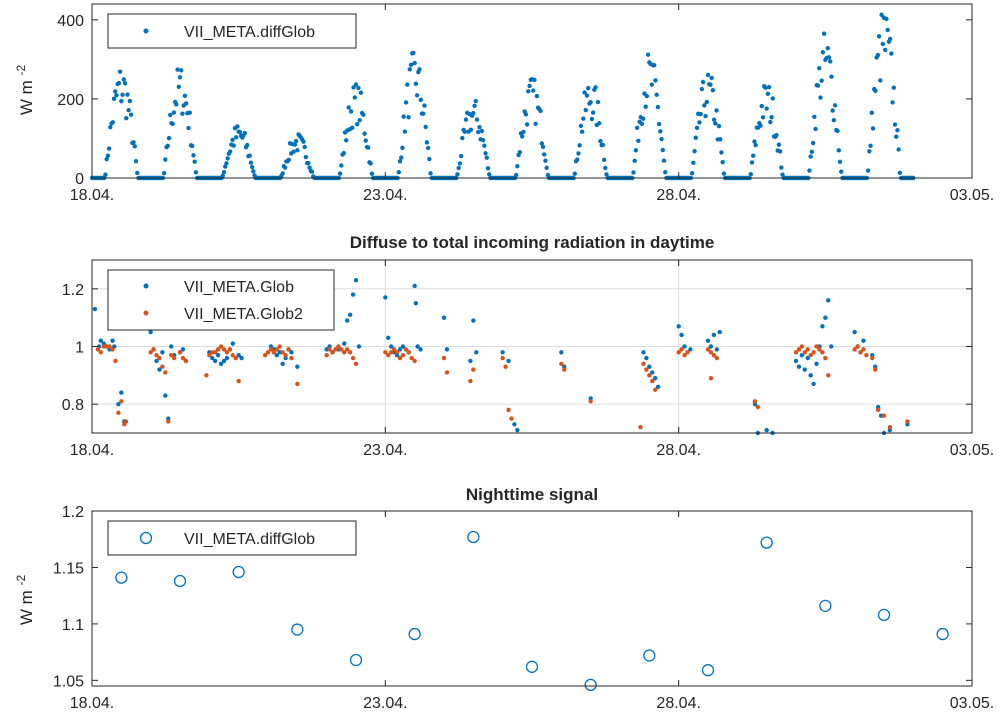 The width and height of the screenshot is (1000, 720). What do you see at coordinates (249, 32) in the screenshot?
I see `panel-1-legend-label: VII_META.diffGlob` at bounding box center [249, 32].